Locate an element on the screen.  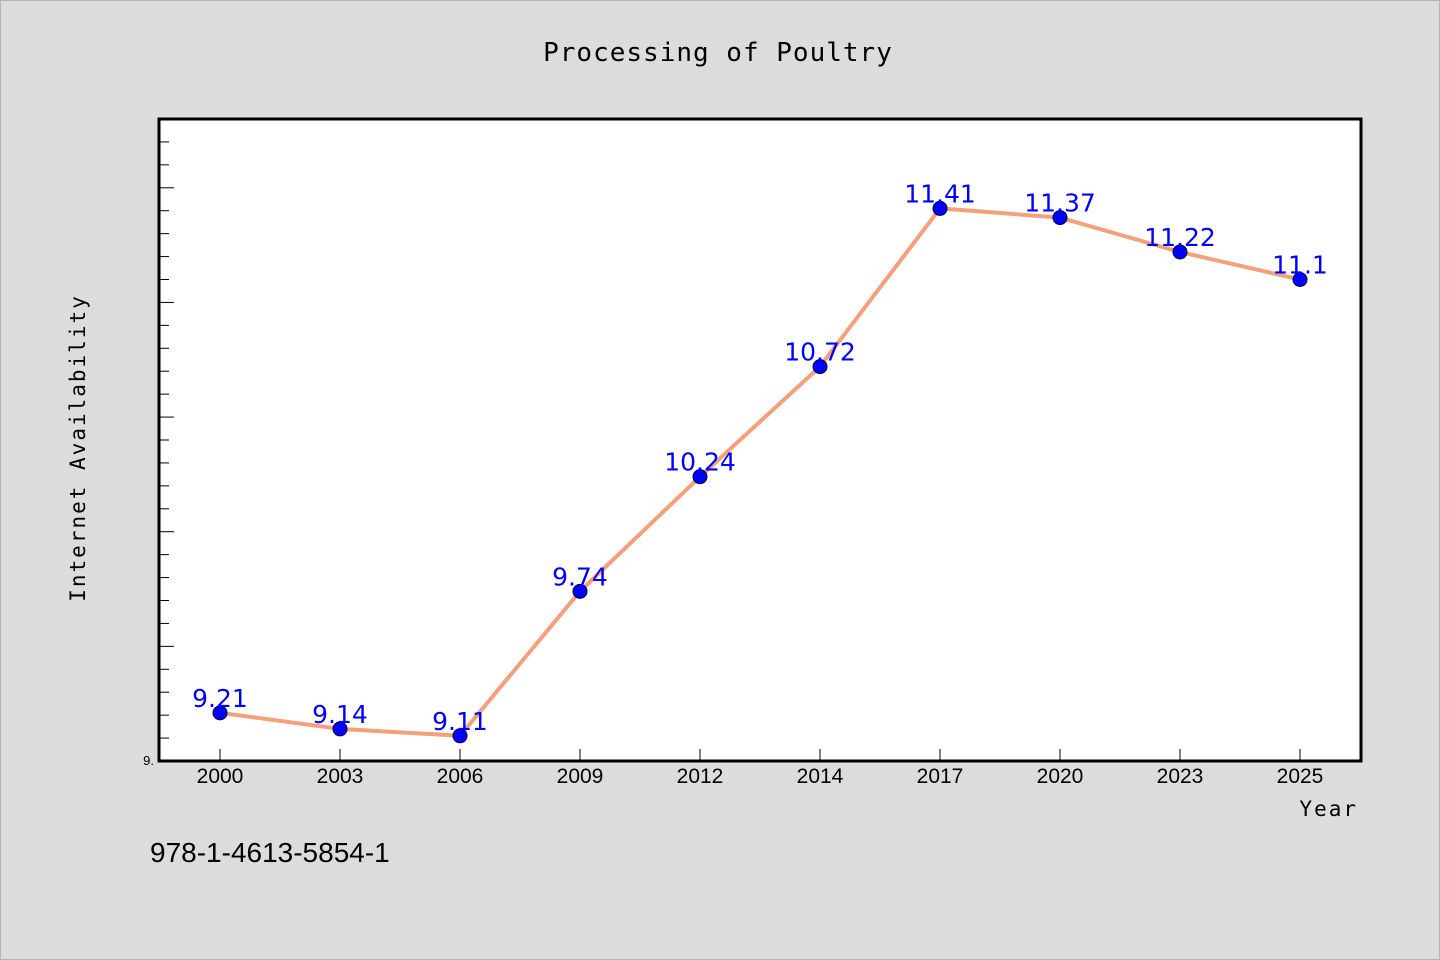
isbn-label: 978-1-4613-5854-1 is located at coordinates (270, 852).